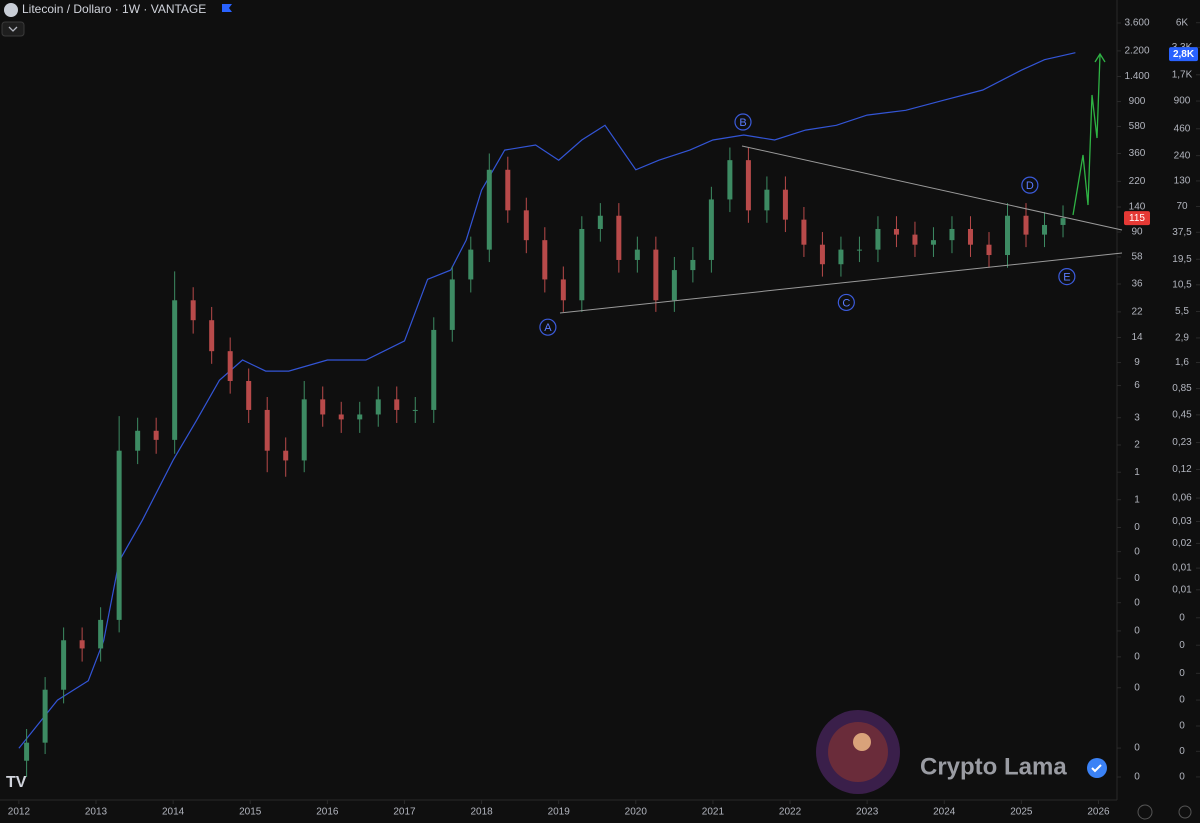 This screenshot has height=823, width=1200. What do you see at coordinates (1182, 415) in the screenshot?
I see `y2-tick-label: 0,45` at bounding box center [1182, 415].